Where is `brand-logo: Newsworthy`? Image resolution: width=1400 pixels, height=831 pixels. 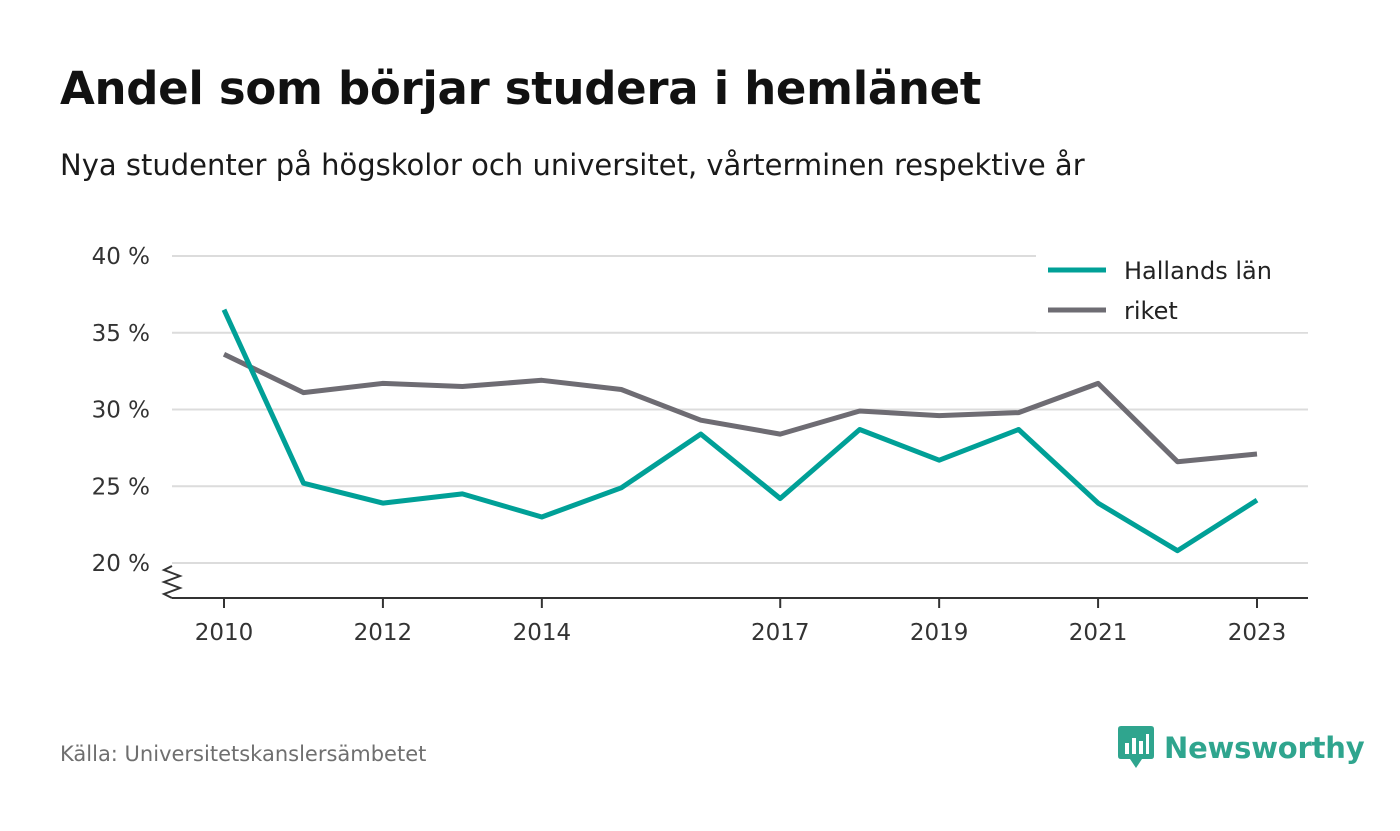 brand-logo: Newsworthy is located at coordinates (1241, 748).